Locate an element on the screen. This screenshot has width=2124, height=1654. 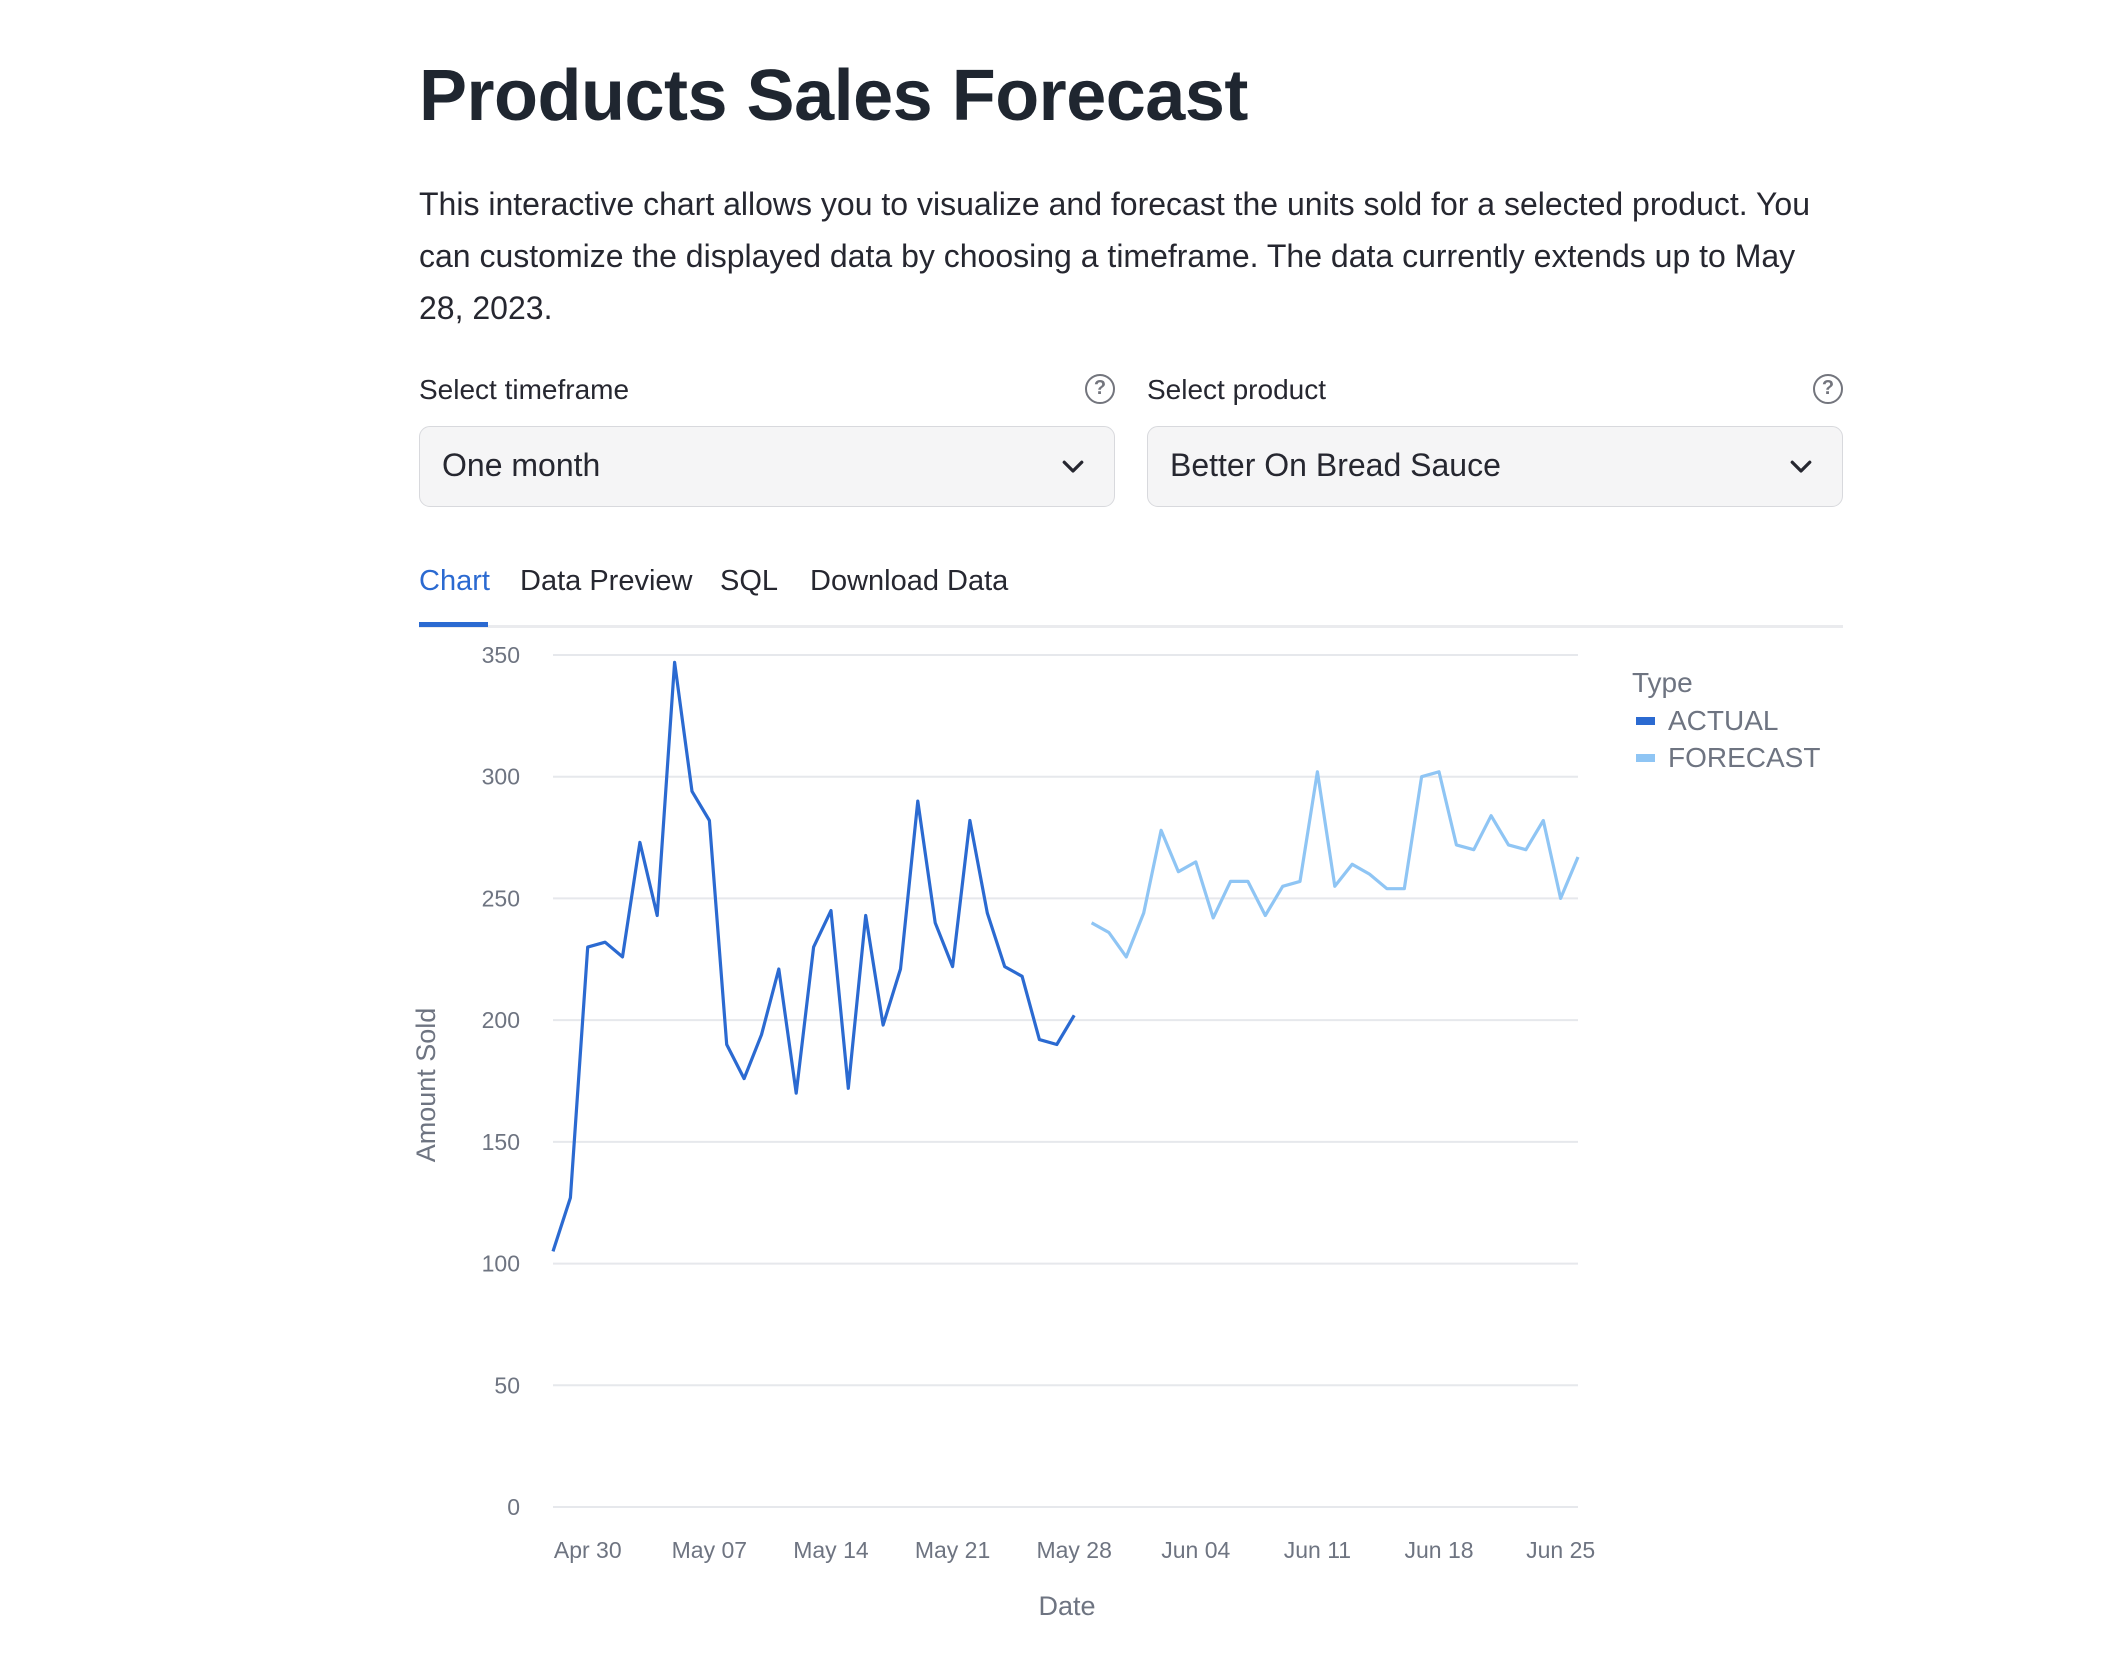
x-tick-label: May 14 is located at coordinates (831, 1550).